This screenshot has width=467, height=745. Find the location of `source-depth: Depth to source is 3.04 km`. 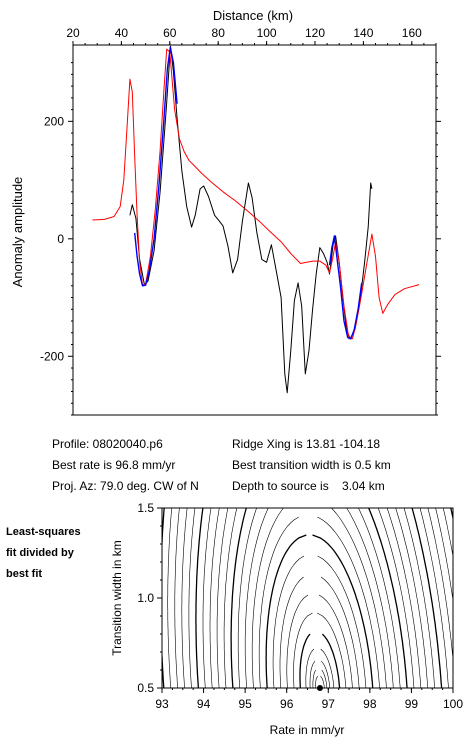

source-depth: Depth to source is 3.04 km is located at coordinates (308, 486).